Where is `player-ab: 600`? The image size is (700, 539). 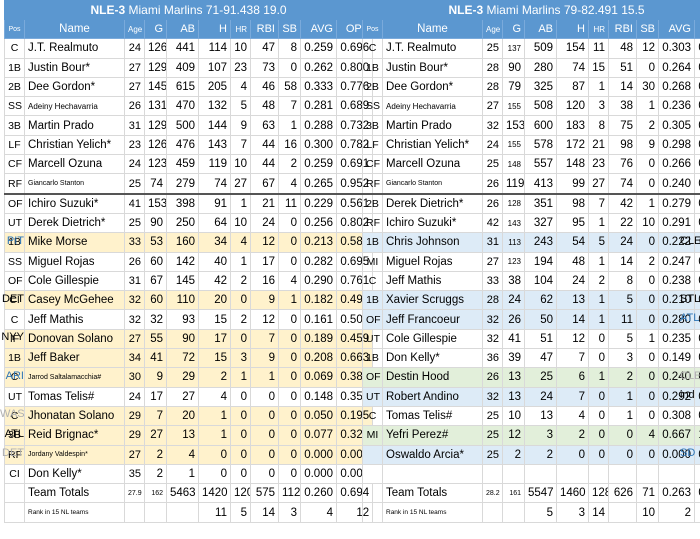
player-ab: 600 is located at coordinates (540, 125).